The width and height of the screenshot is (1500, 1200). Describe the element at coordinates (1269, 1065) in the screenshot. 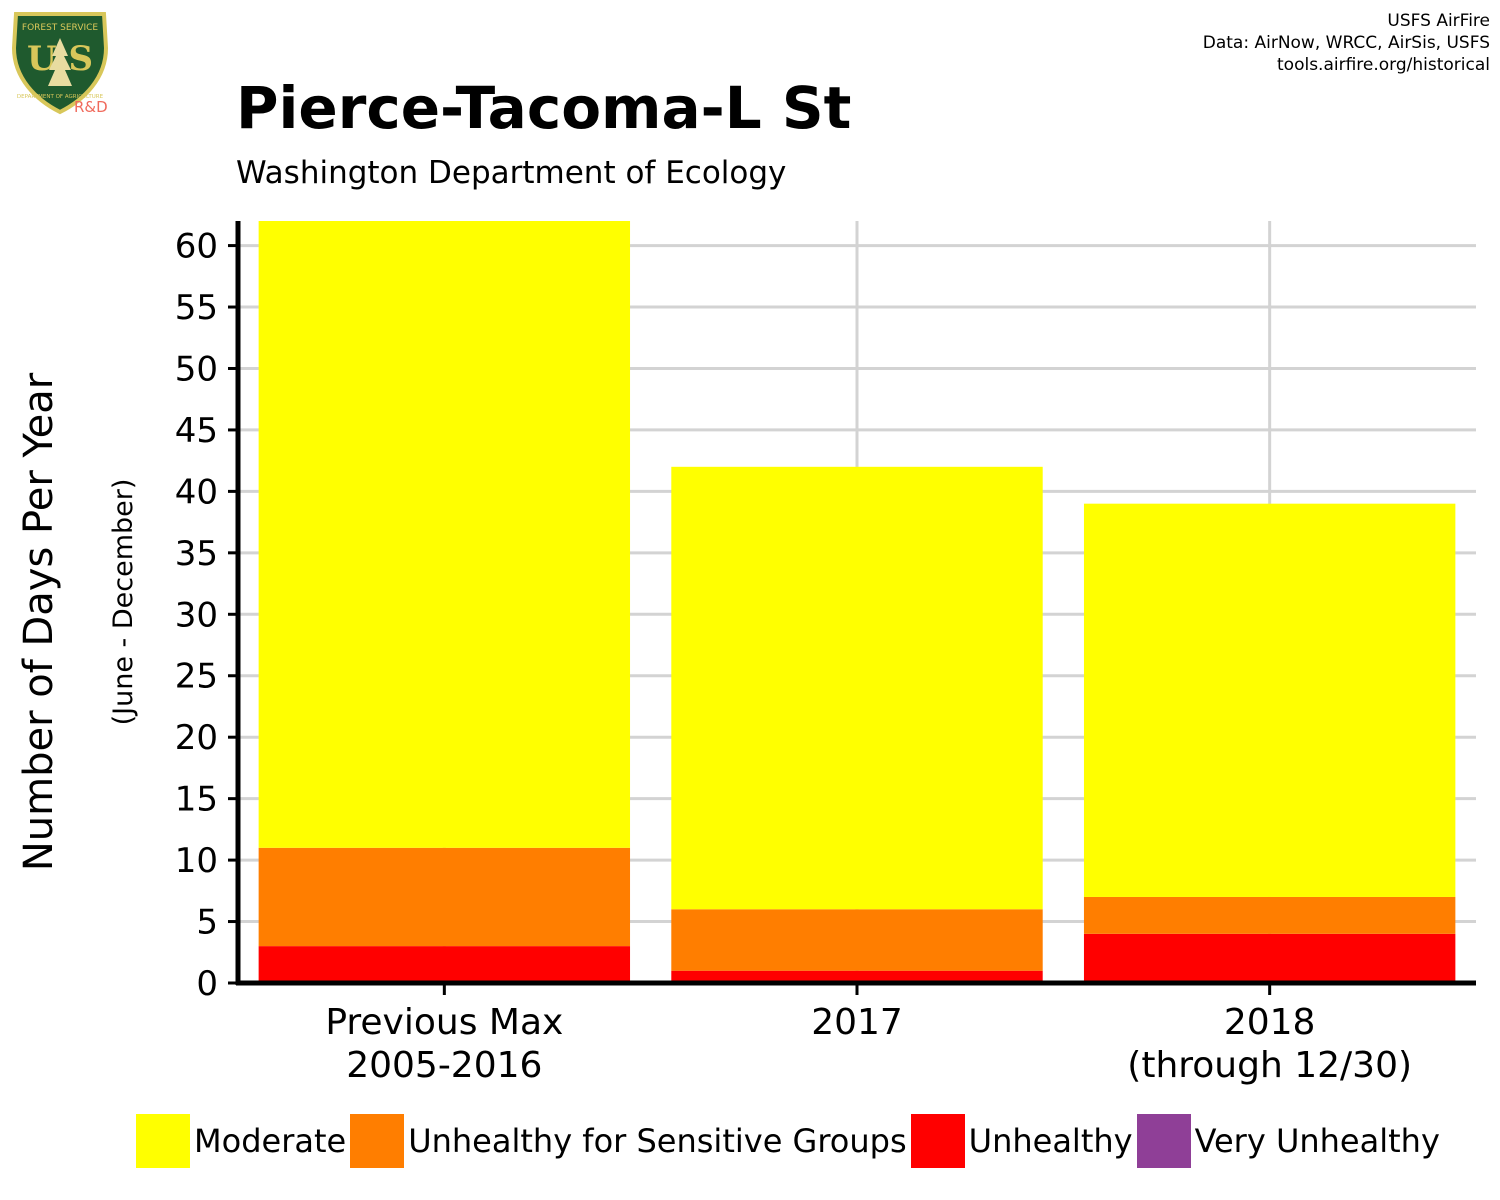

I see `x-tick-label: (through 12/30)` at that location.